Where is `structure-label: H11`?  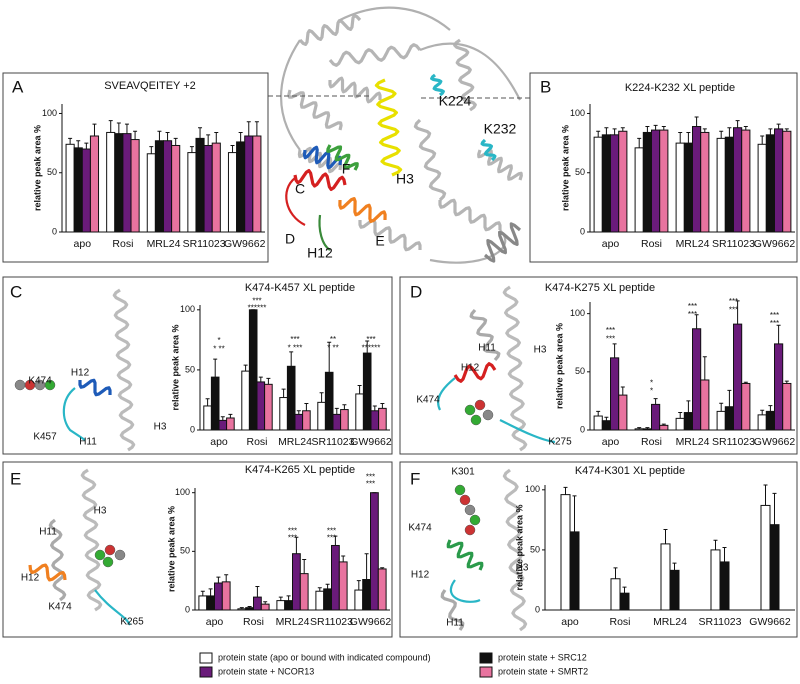 structure-label: H11 is located at coordinates (487, 348).